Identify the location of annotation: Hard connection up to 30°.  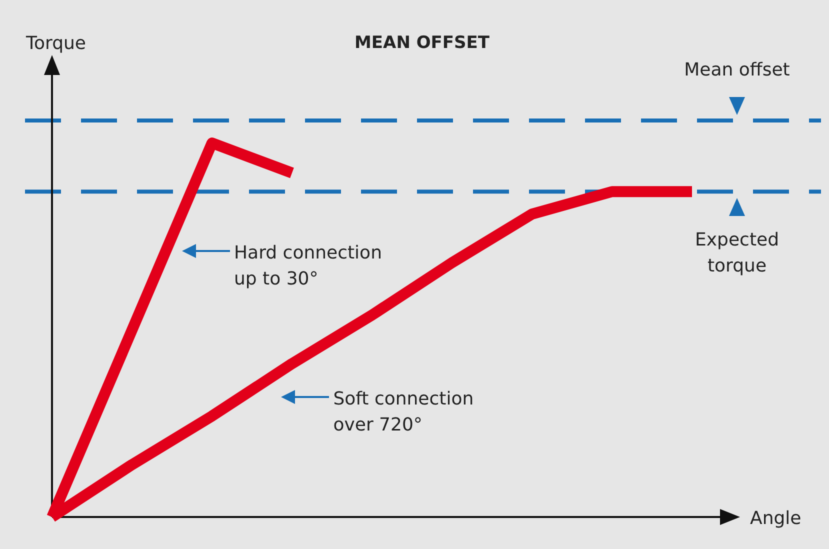
(308, 266).